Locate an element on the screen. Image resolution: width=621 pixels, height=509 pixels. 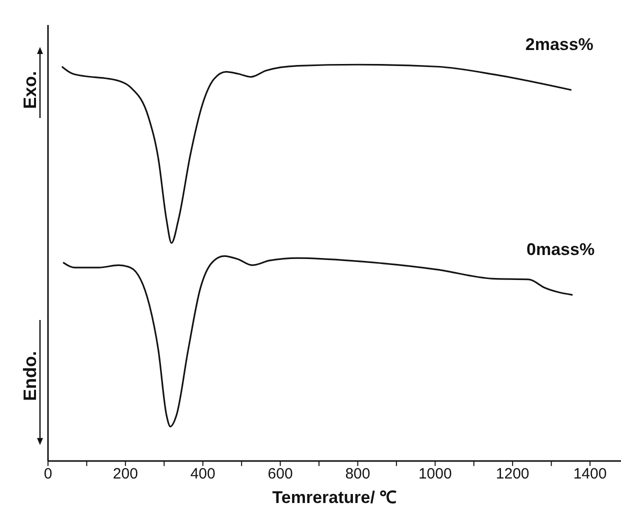
series-label: 0mass% is located at coordinates (560, 249).